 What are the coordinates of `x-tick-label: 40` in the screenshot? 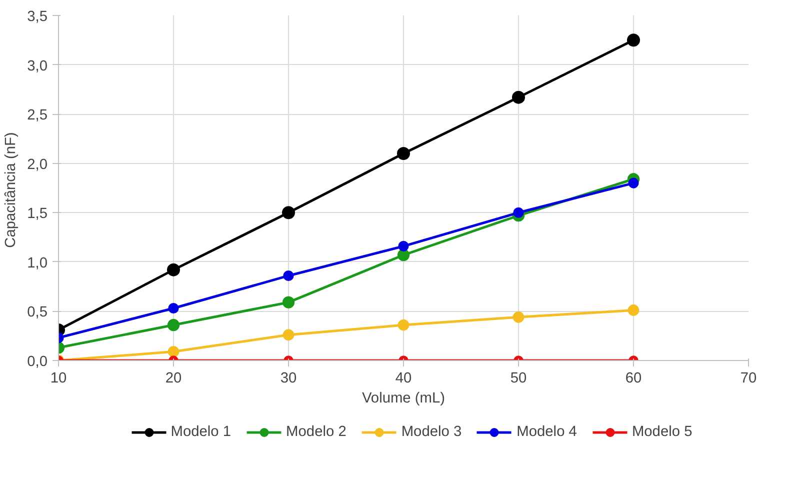 It's located at (403, 378).